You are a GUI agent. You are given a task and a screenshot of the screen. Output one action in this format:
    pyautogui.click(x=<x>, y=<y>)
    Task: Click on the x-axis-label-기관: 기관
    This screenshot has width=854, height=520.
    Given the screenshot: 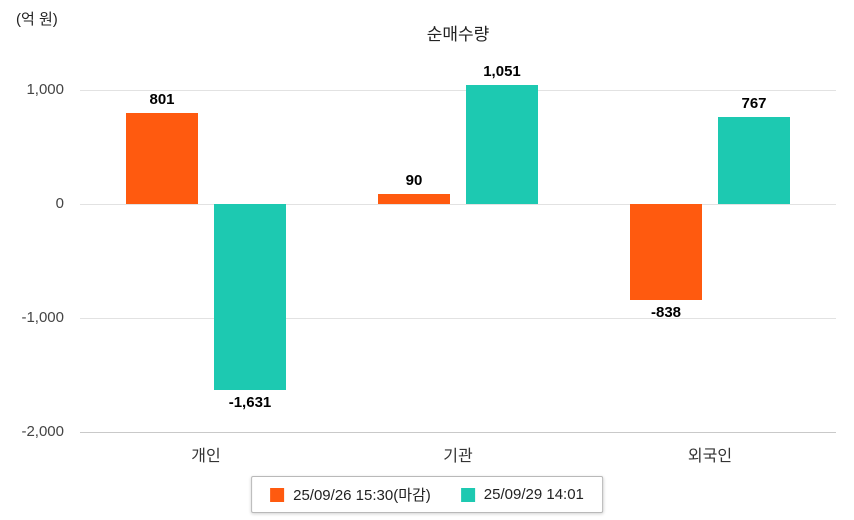 What is the action you would take?
    pyautogui.click(x=458, y=456)
    